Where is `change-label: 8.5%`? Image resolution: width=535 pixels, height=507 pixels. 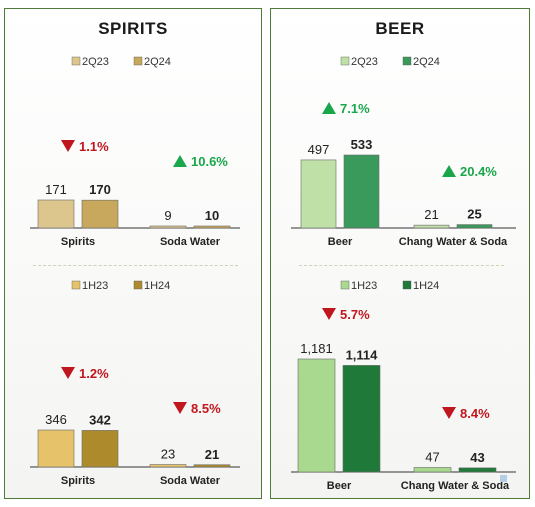
change-label: 8.5% is located at coordinates (206, 408).